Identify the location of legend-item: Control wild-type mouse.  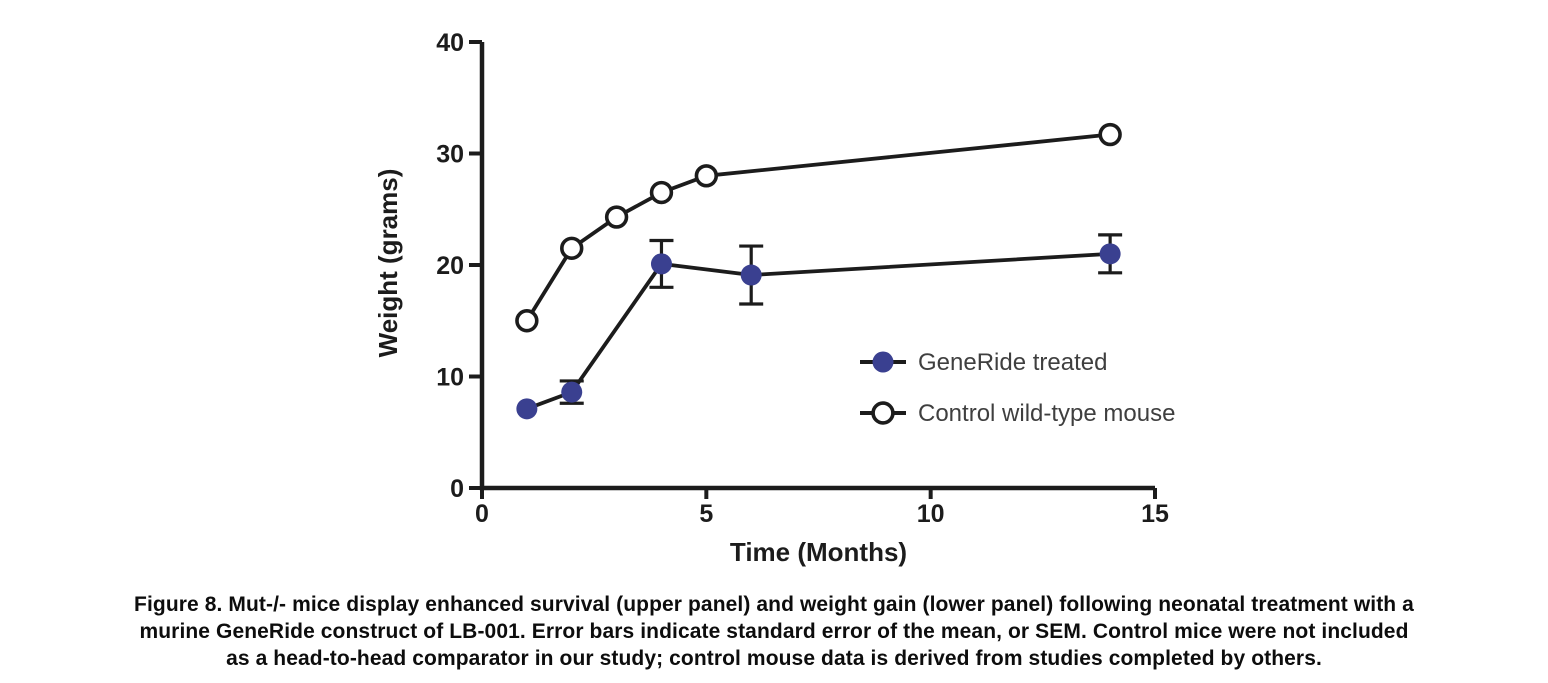
(1017, 413).